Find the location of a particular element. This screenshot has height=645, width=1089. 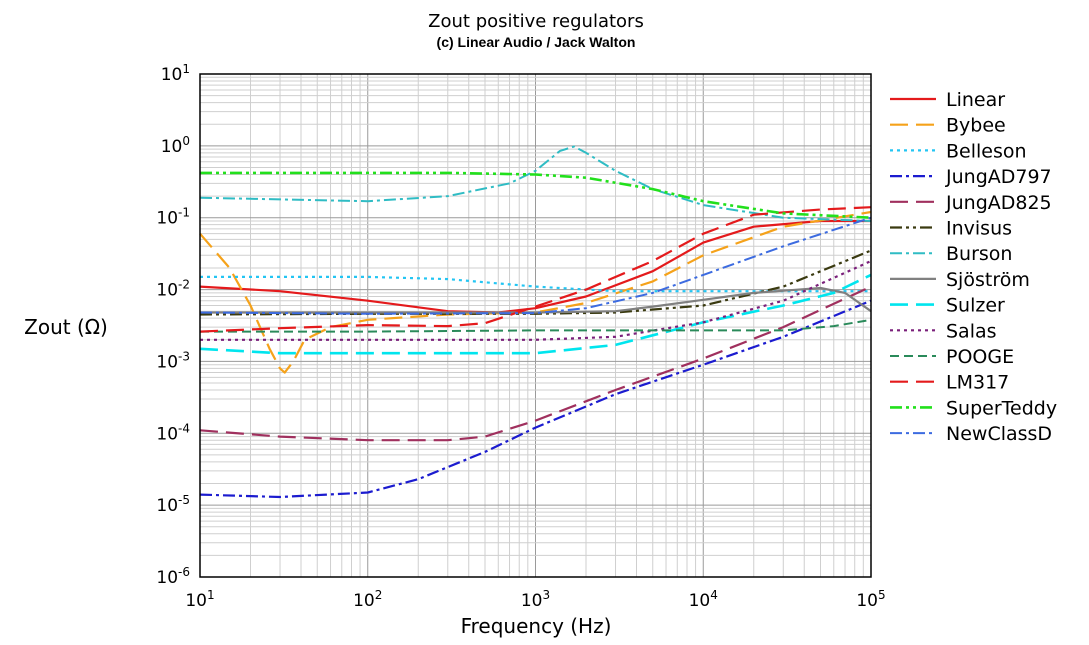

y-tick-label: 10⁰ is located at coordinates (175, 145).